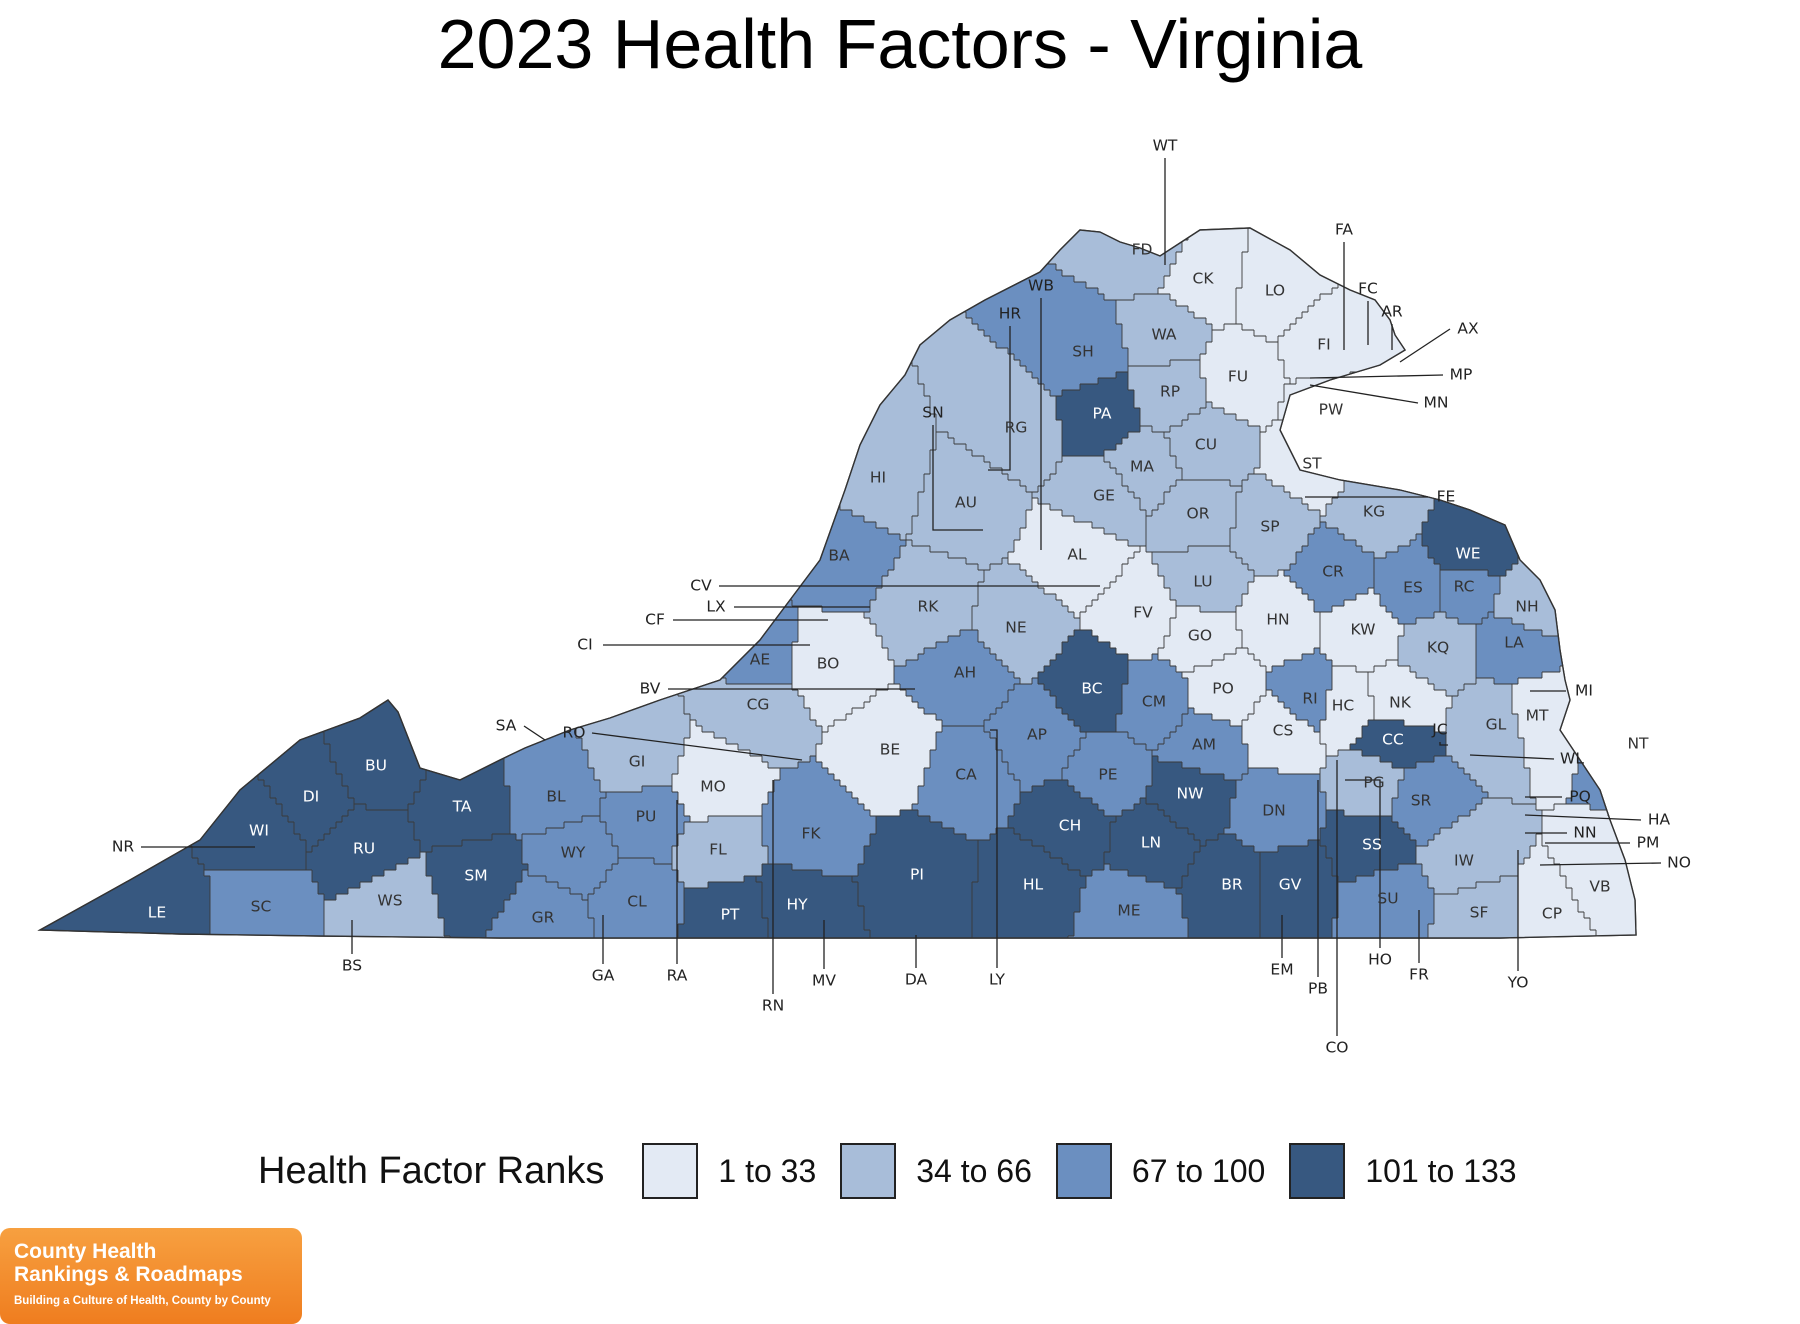 The width and height of the screenshot is (1800, 1324). I want to click on county-fu, so click(1245, 378).